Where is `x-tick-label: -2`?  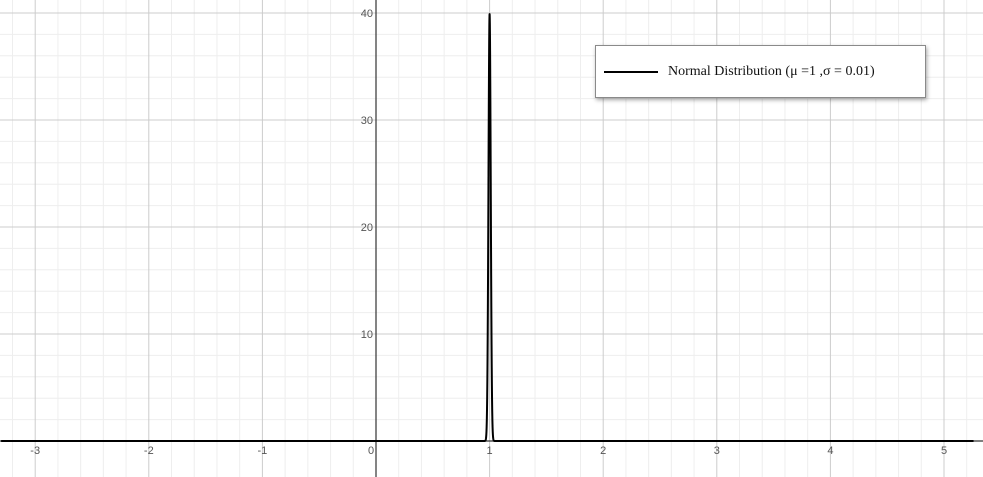
x-tick-label: -2 is located at coordinates (149, 451).